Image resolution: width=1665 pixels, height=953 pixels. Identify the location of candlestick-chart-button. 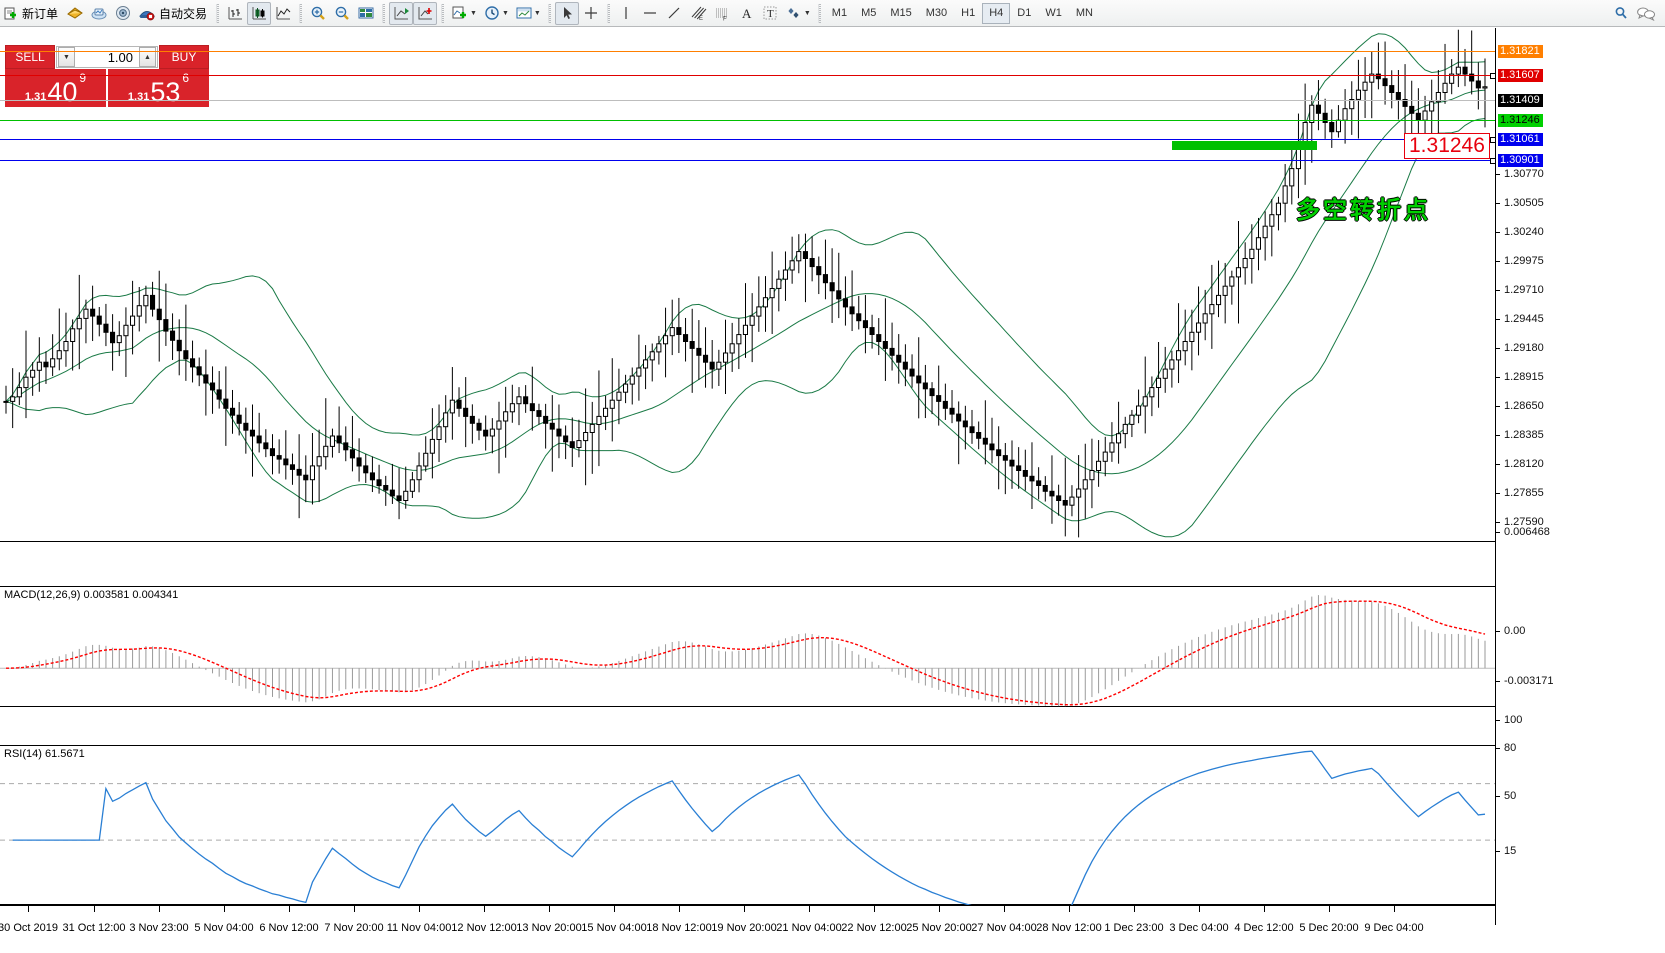
(259, 13).